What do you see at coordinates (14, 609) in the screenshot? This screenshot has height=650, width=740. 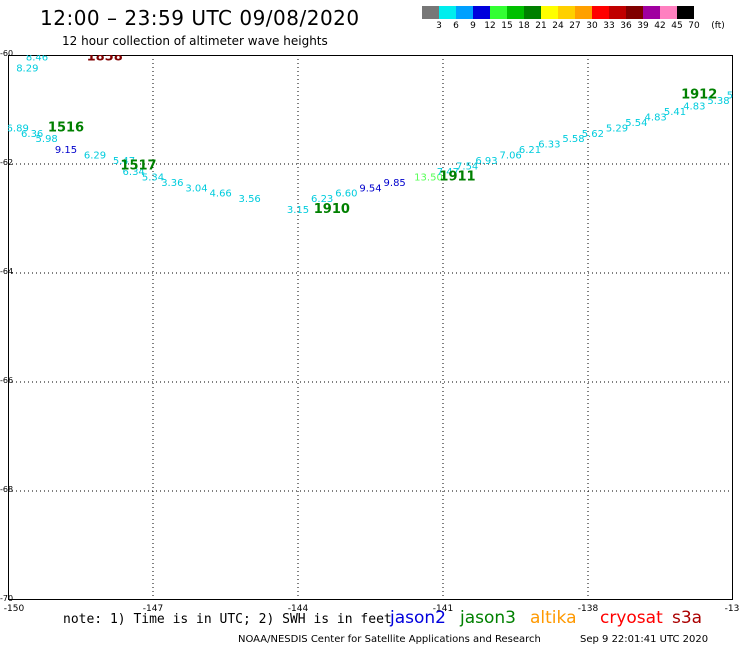 I see `longitude-label: -150` at bounding box center [14, 609].